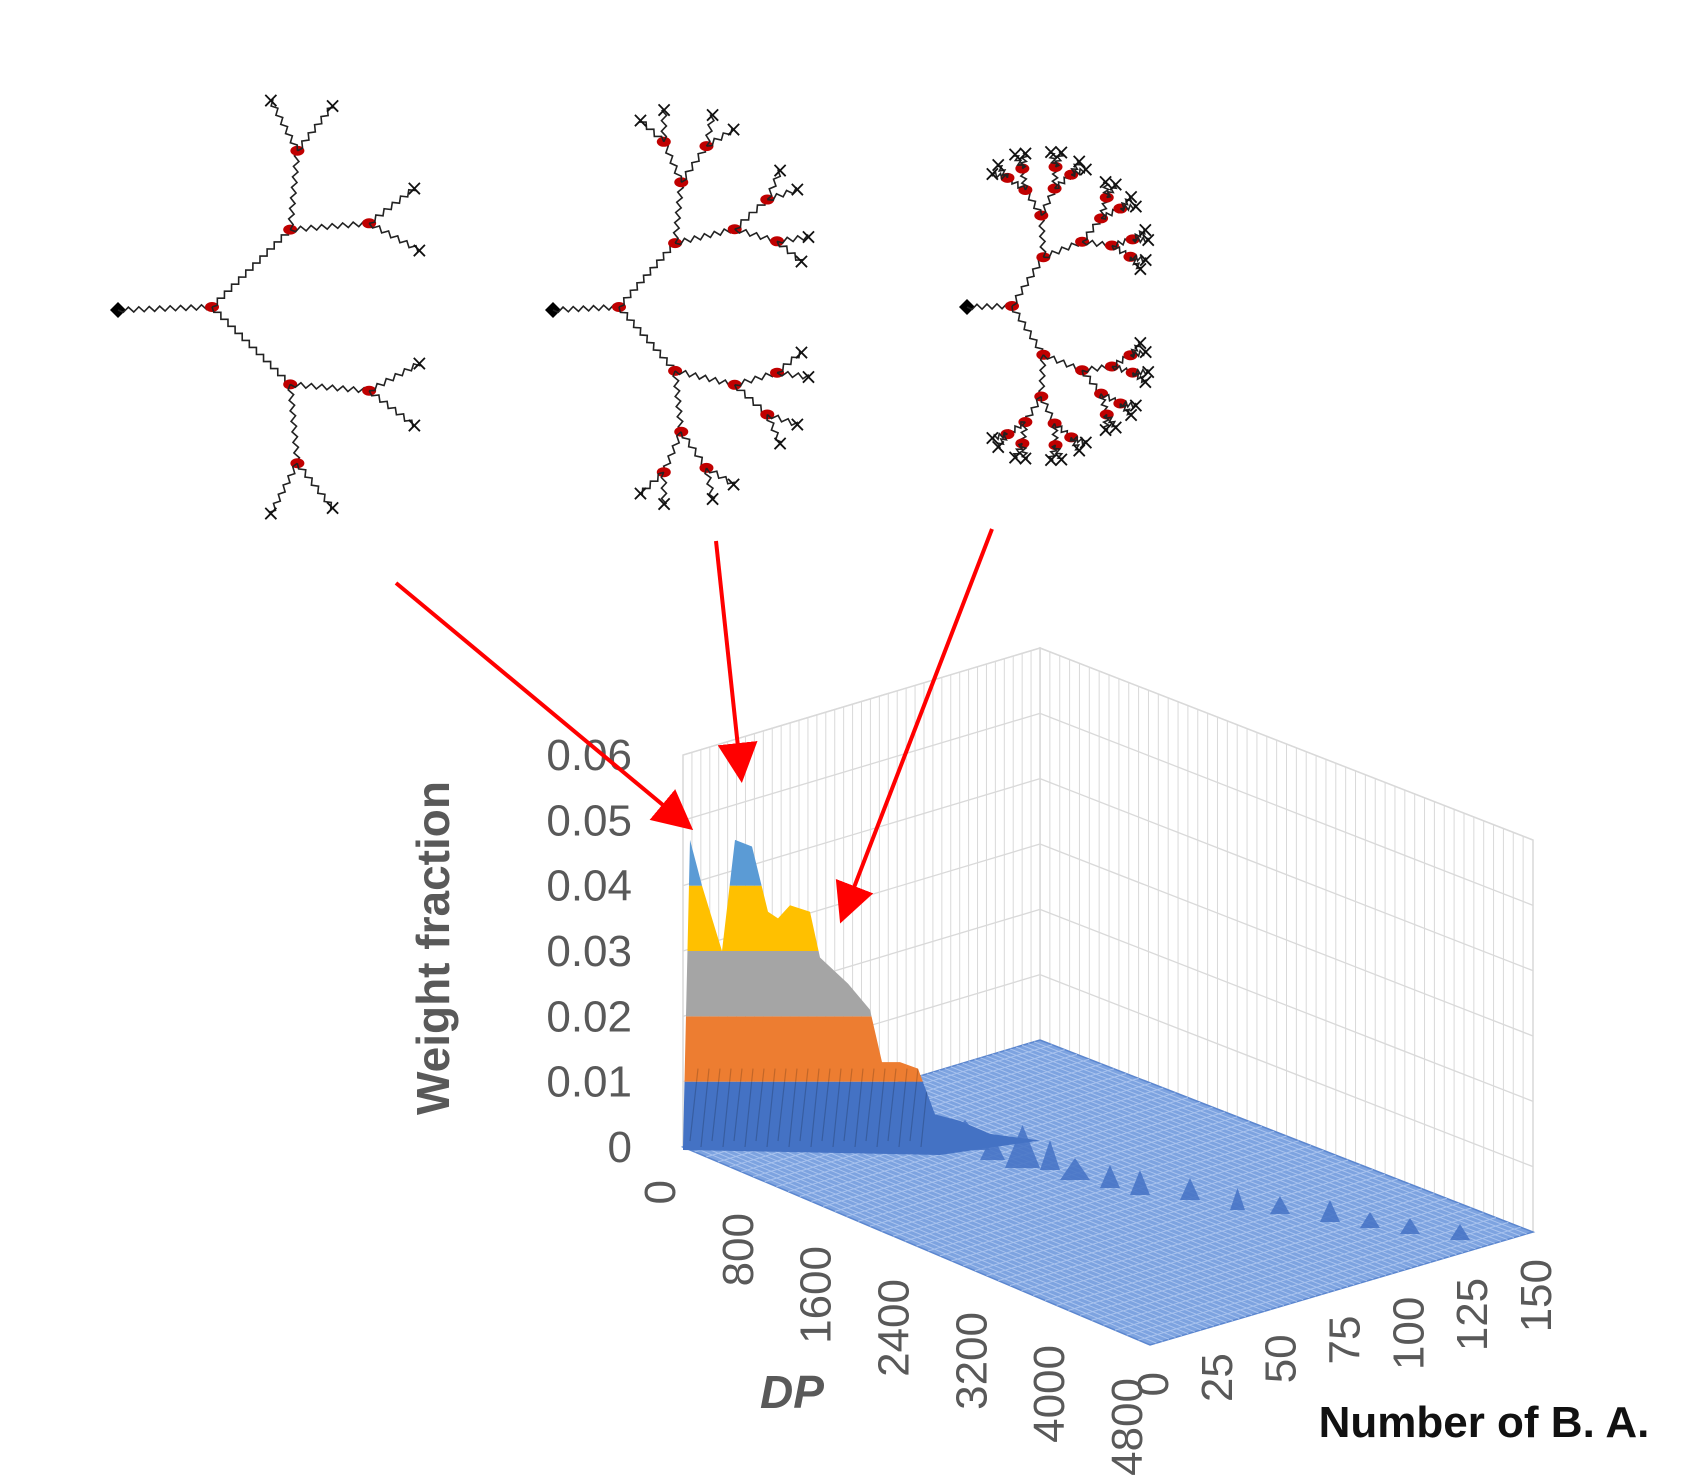 This screenshot has height=1477, width=1698. What do you see at coordinates (1217, 1377) in the screenshot?
I see `y-tick-label: 25` at bounding box center [1217, 1377].